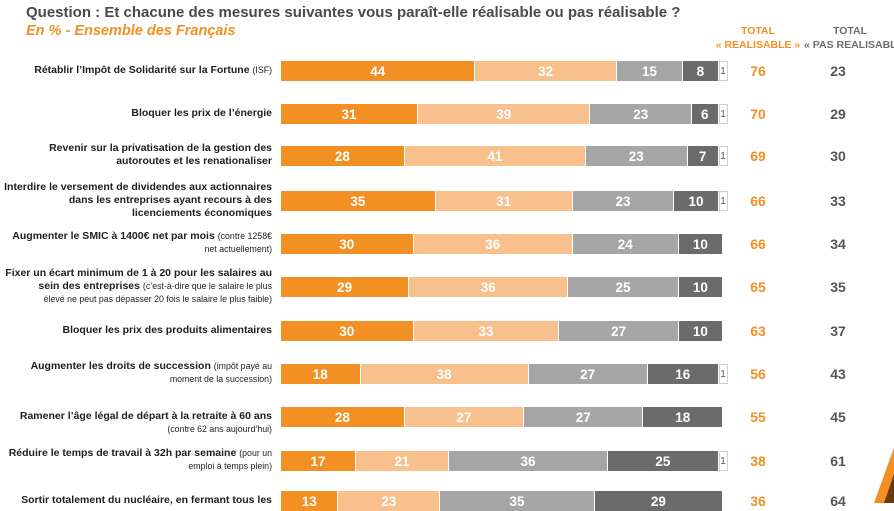  I want to click on total-pas-realisable-value: 43, so click(838, 374).